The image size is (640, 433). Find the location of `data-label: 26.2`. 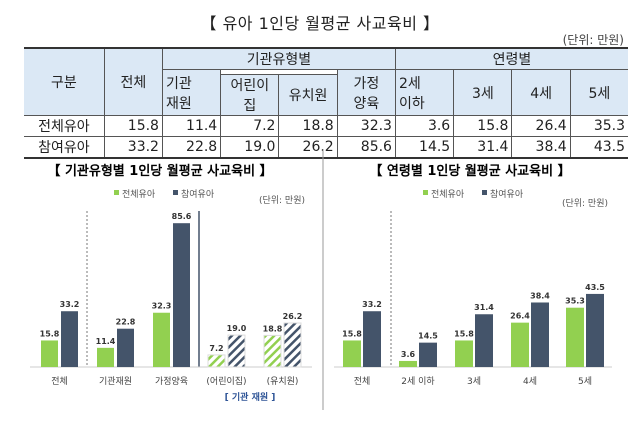

data-label: 26.2 is located at coordinates (293, 316).